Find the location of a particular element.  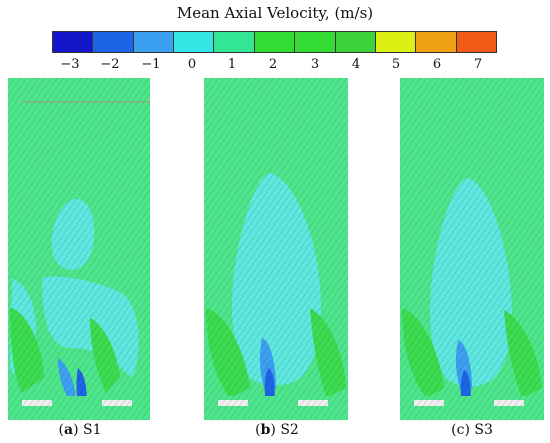

colorbar-tick: 7 is located at coordinates (478, 64).